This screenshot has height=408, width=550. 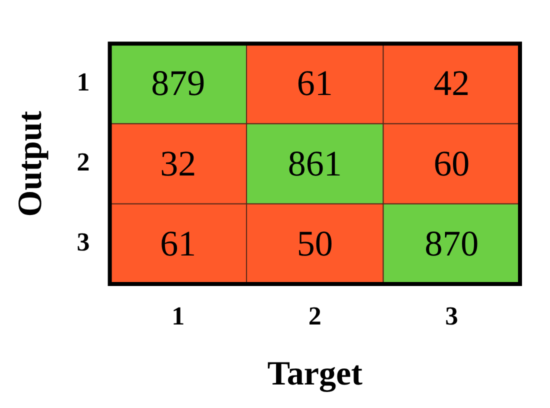 What do you see at coordinates (83, 242) in the screenshot?
I see `y-tick-label: 3` at bounding box center [83, 242].